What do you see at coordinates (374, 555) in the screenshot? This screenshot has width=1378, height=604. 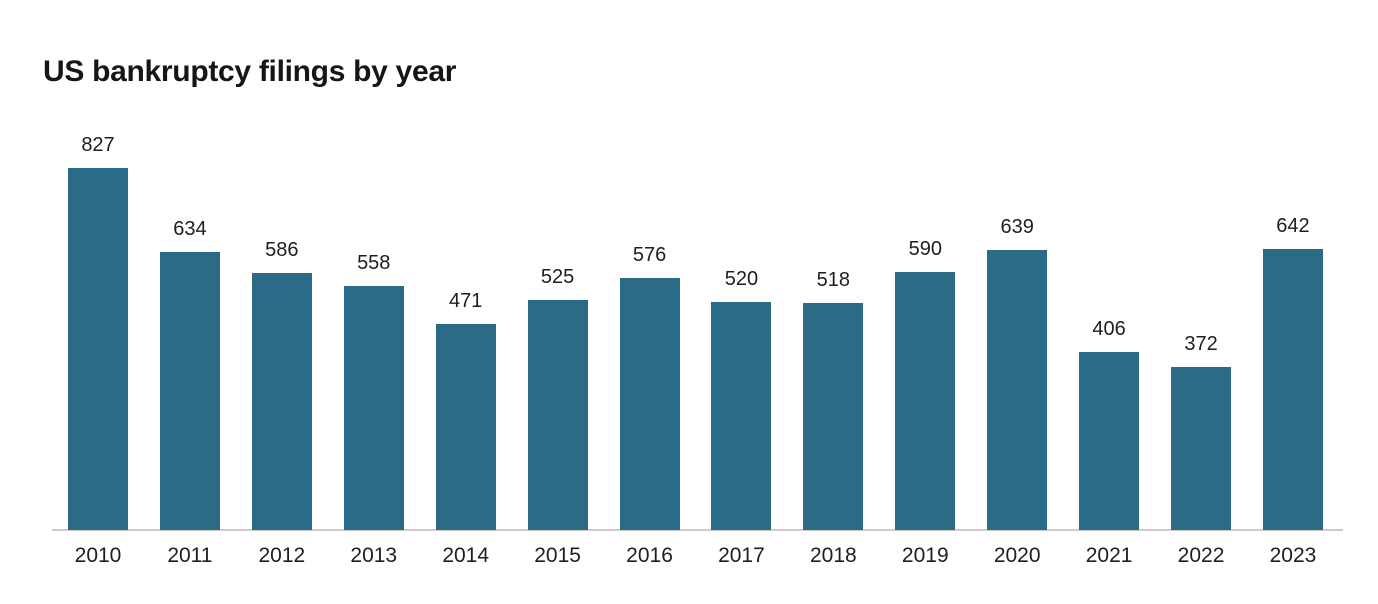 I see `x-axis-tick-label: 2013` at bounding box center [374, 555].